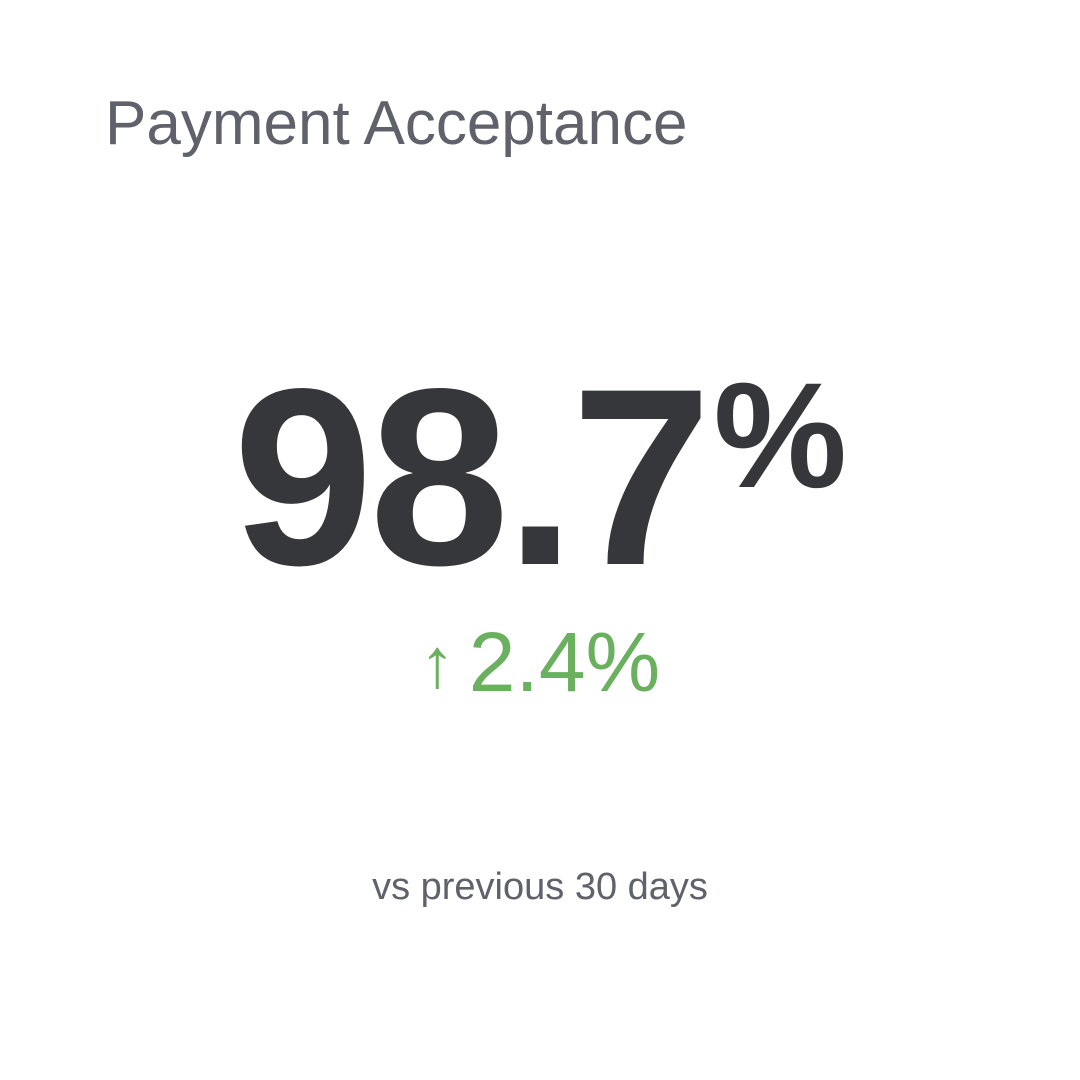  What do you see at coordinates (564, 662) in the screenshot?
I see `kpi-delta-value: 2.4%` at bounding box center [564, 662].